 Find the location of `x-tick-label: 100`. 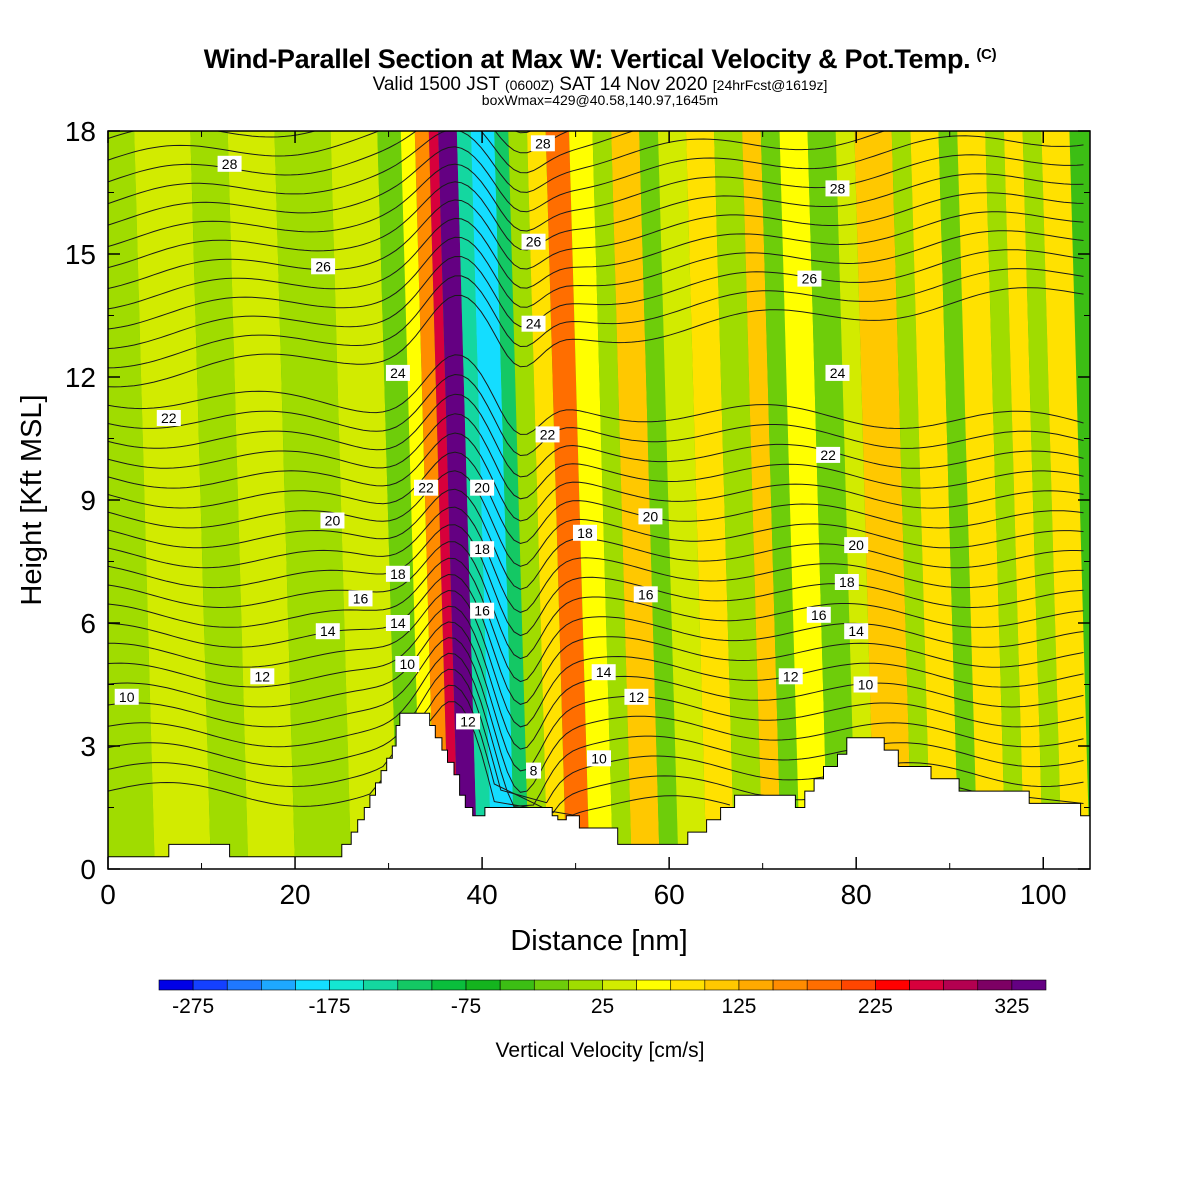

x-tick-label: 100 is located at coordinates (1043, 894).